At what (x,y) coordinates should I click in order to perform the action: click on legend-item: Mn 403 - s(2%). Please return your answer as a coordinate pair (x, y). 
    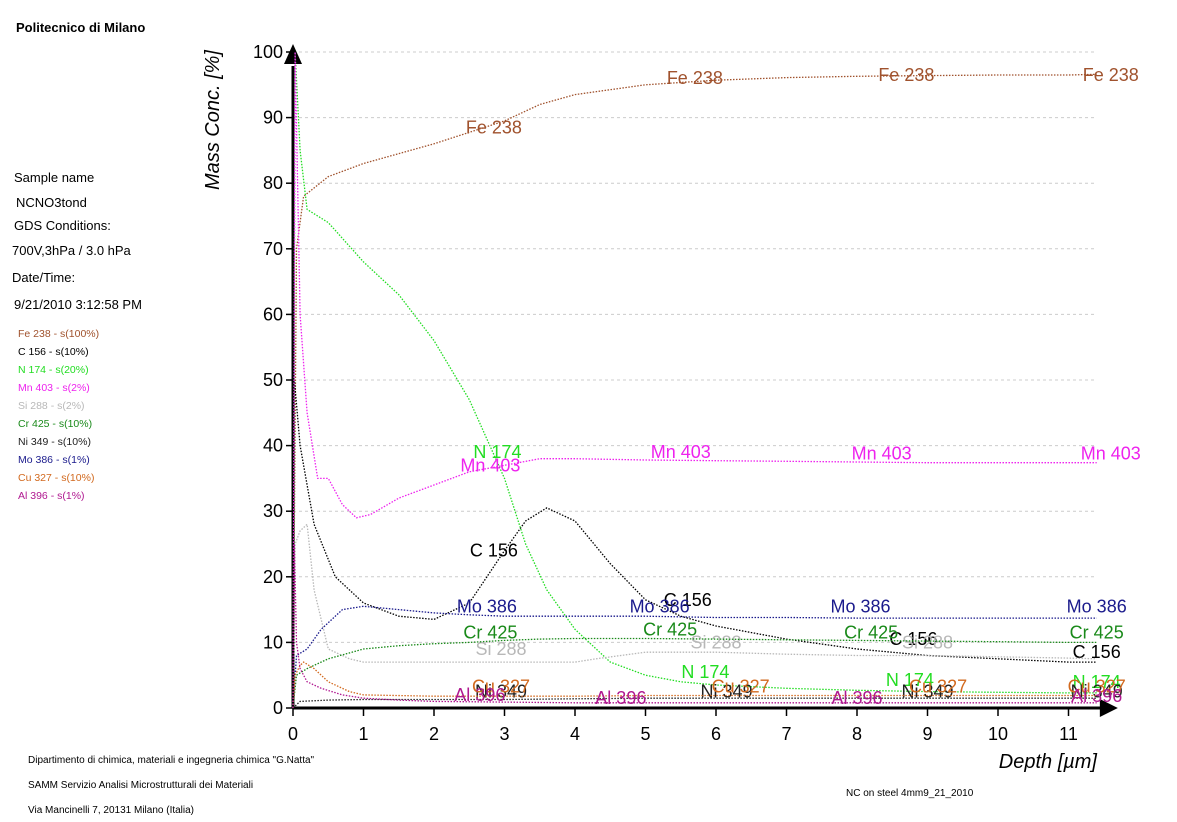
    Looking at the image, I should click on (54, 388).